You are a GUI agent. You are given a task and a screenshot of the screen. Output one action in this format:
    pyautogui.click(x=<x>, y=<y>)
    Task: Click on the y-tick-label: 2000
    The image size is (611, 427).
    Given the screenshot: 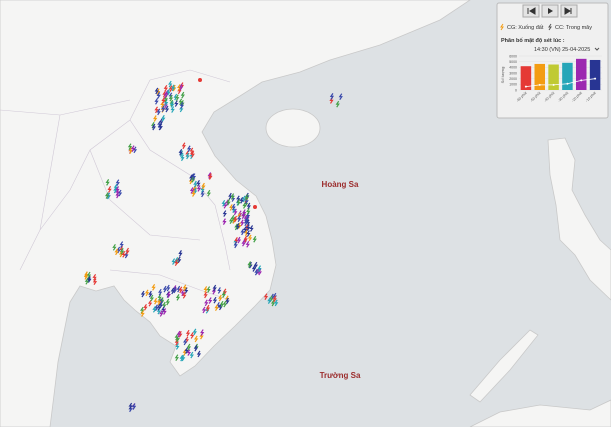 What is the action you would take?
    pyautogui.click(x=513, y=79)
    